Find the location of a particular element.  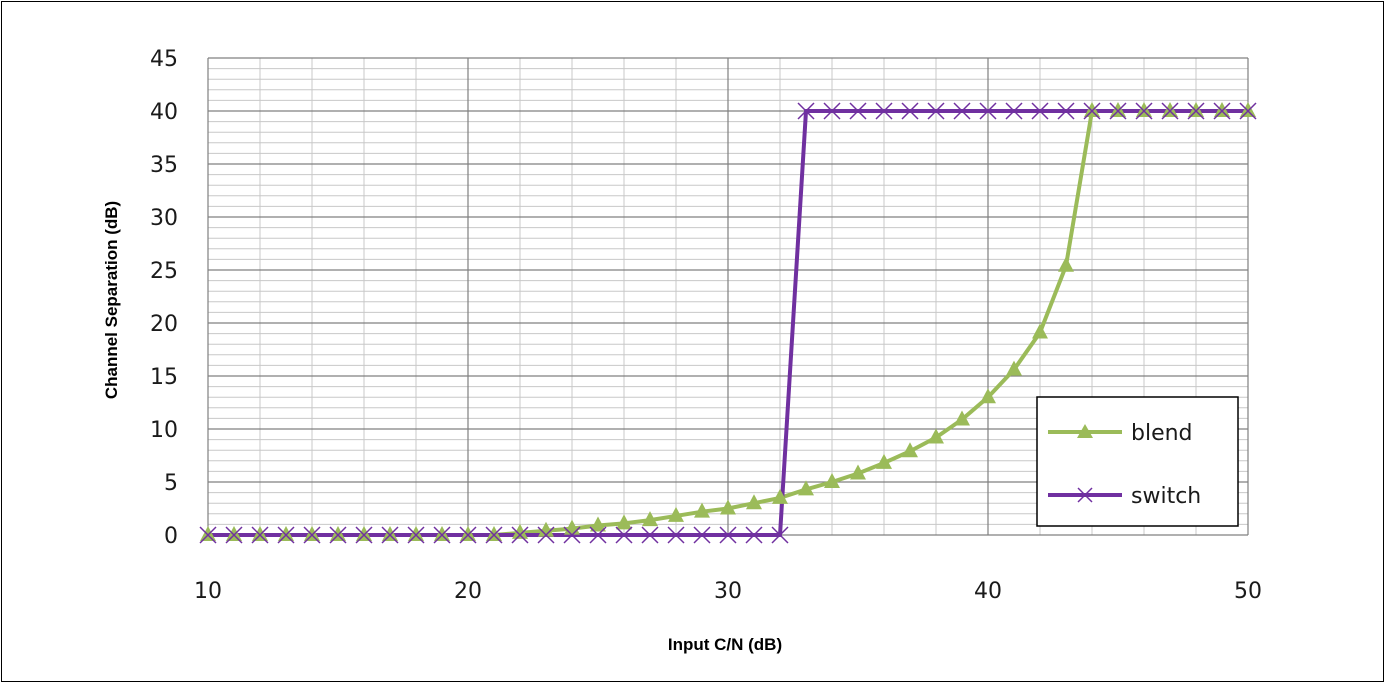

x-tick-label: 50 is located at coordinates (1248, 591).